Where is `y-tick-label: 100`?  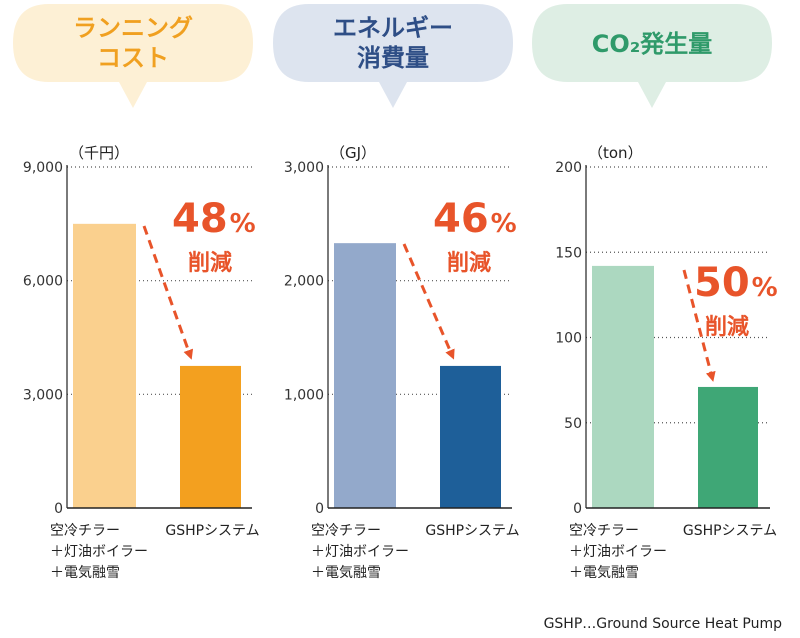 y-tick-label: 100 is located at coordinates (568, 339).